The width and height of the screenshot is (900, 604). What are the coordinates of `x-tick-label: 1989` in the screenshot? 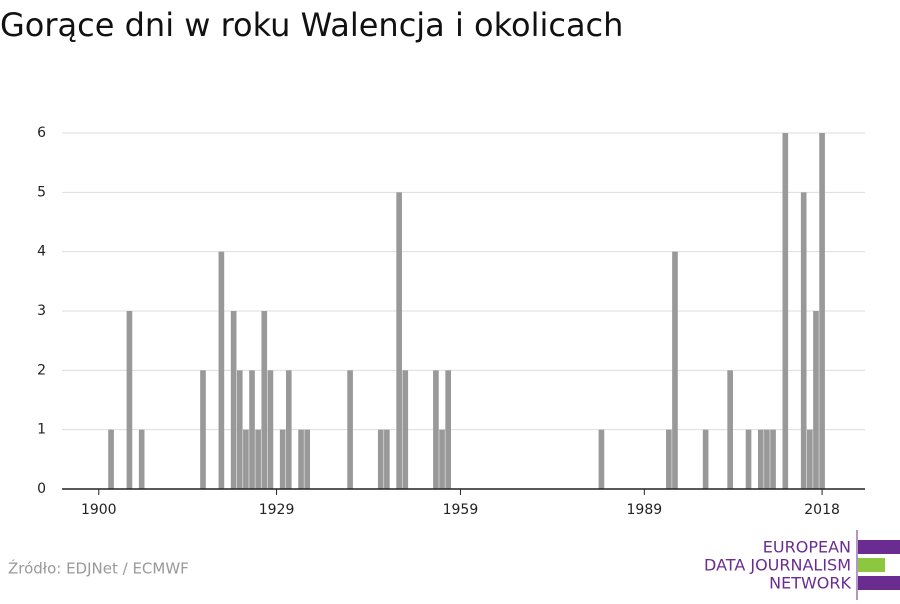 It's located at (645, 510).